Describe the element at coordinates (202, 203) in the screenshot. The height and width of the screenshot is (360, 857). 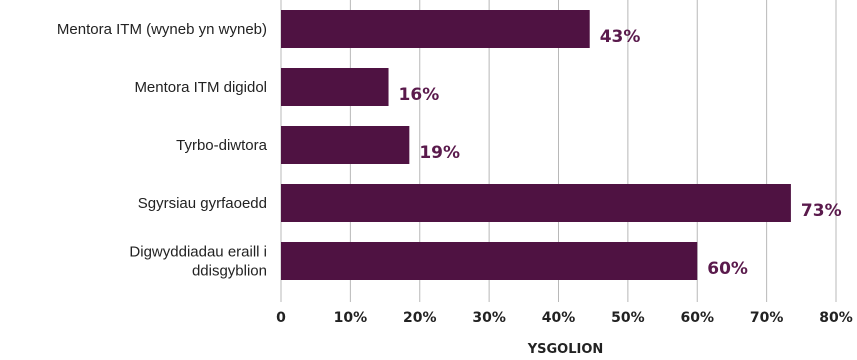
I see `category-label: Sgyrsiau gyrfaoedd` at that location.